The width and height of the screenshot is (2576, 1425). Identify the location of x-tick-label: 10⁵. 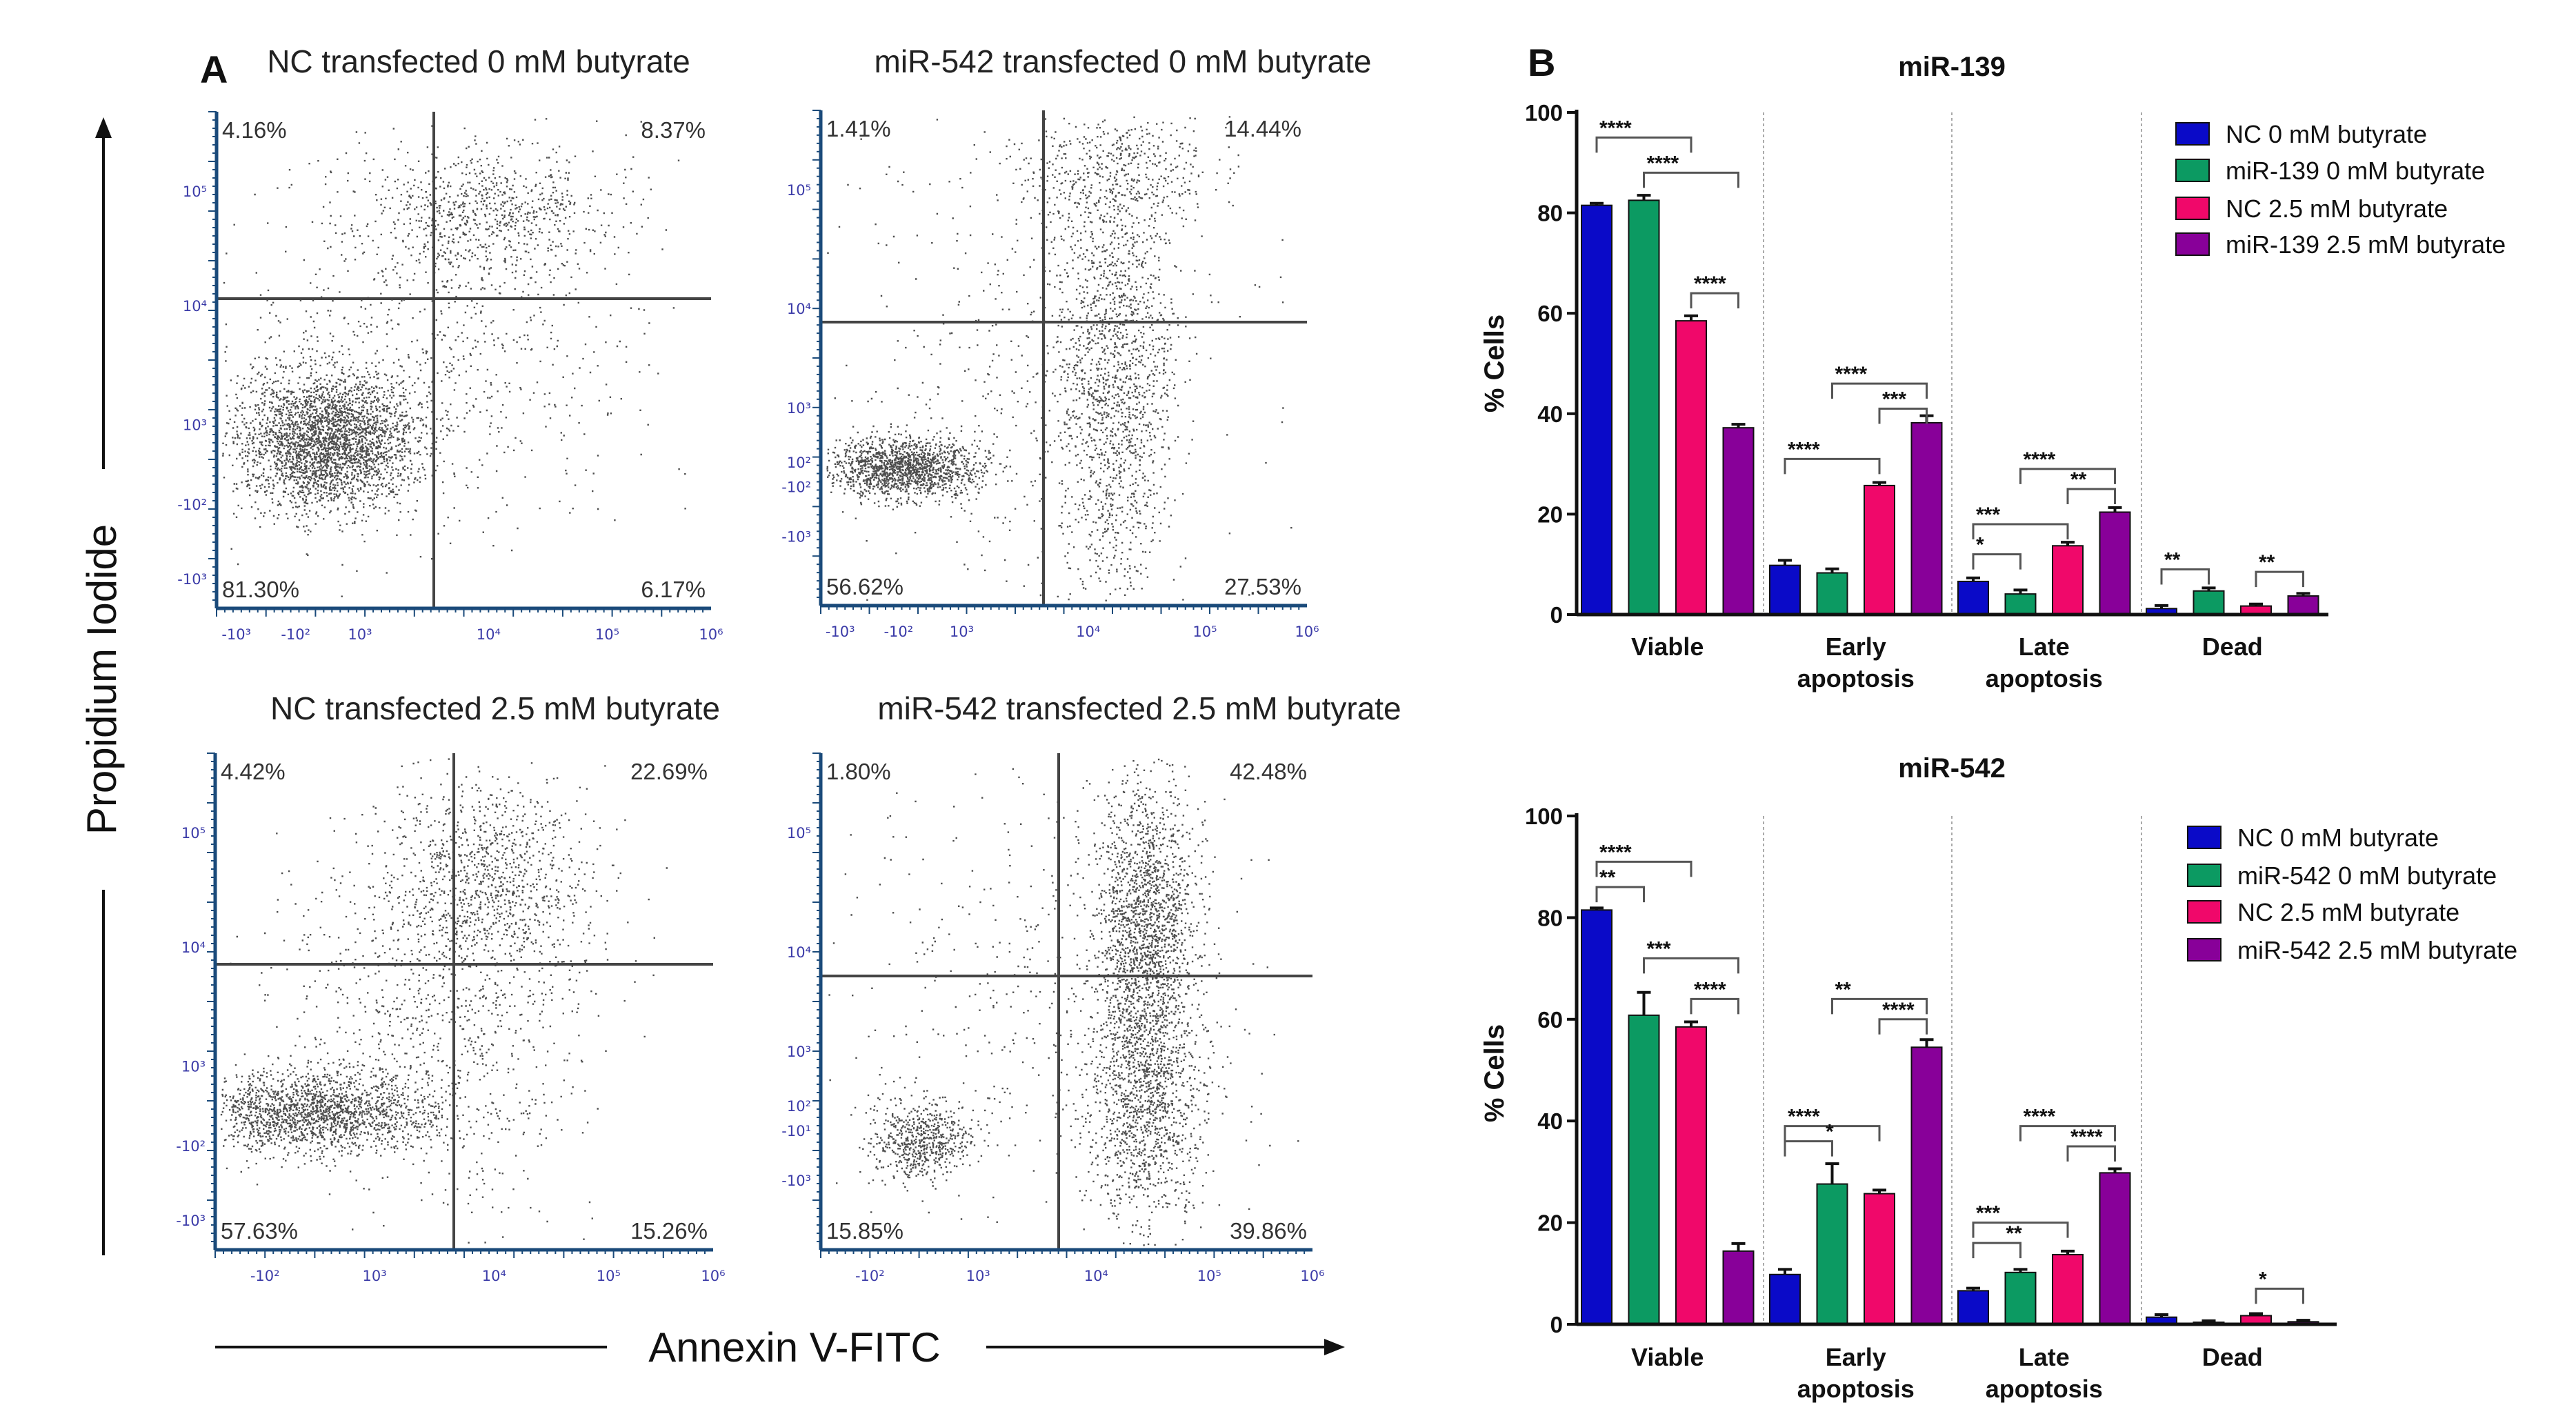
(607, 634).